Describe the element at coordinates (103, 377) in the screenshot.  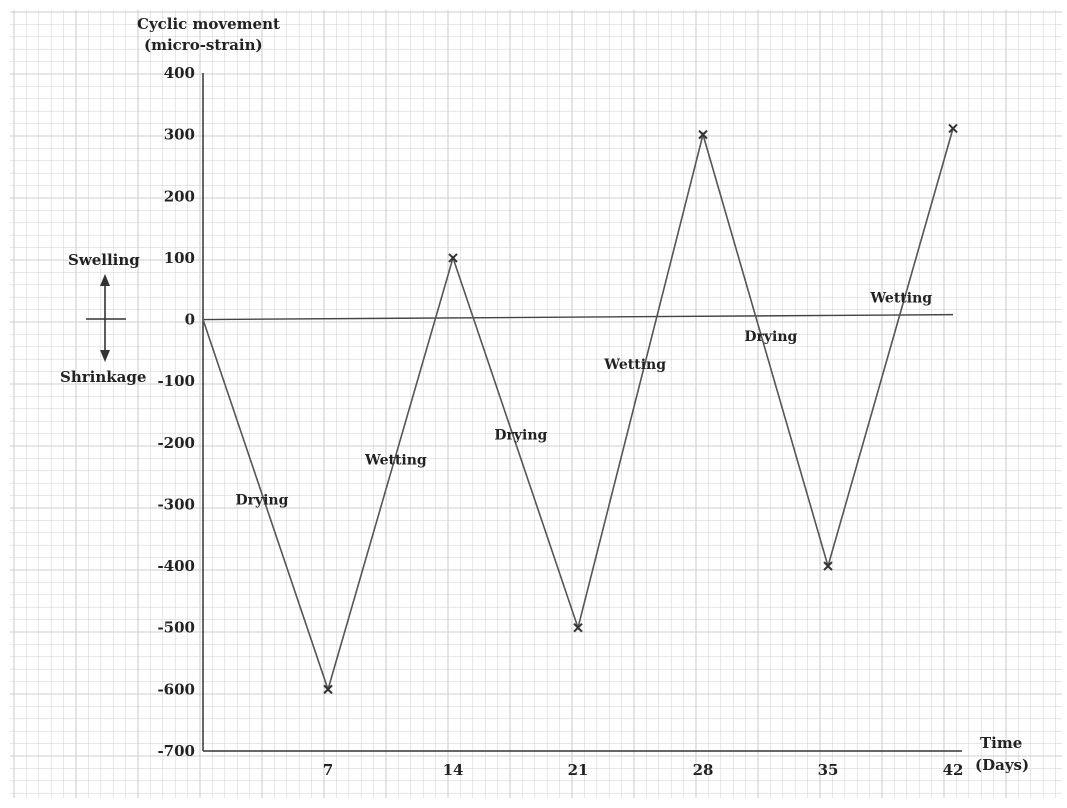
I see `shrinkage-label: Shrinkage` at that location.